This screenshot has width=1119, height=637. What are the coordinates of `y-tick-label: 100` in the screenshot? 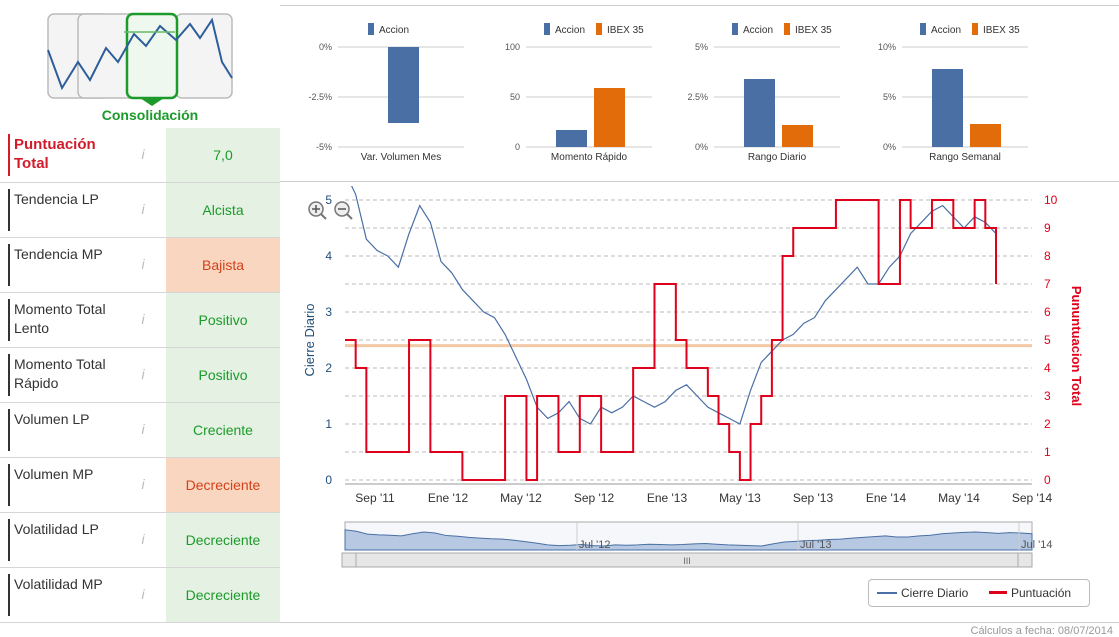 It's located at (512, 47).